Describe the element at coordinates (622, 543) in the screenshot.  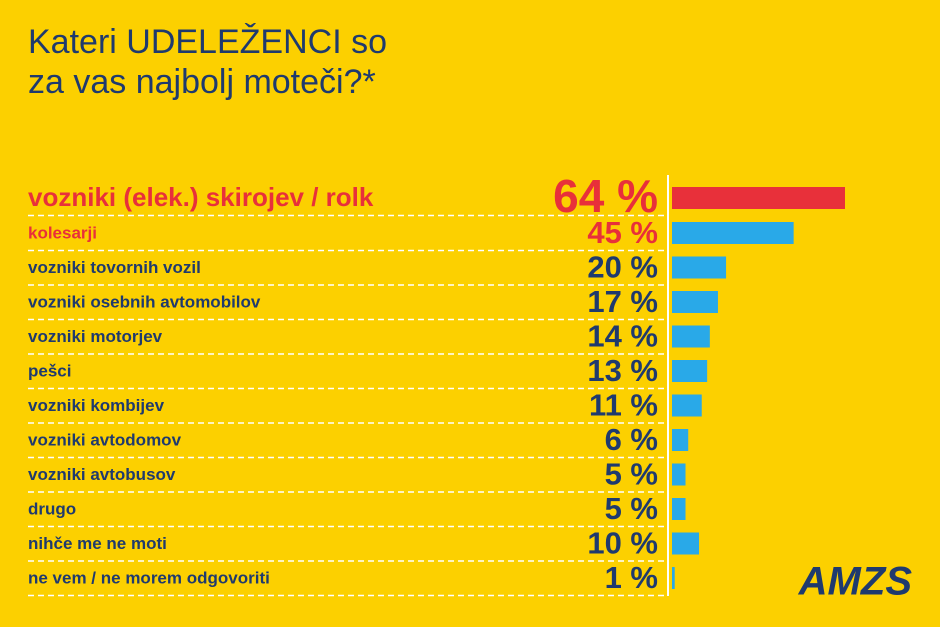
I see `value-label: 10 %` at that location.